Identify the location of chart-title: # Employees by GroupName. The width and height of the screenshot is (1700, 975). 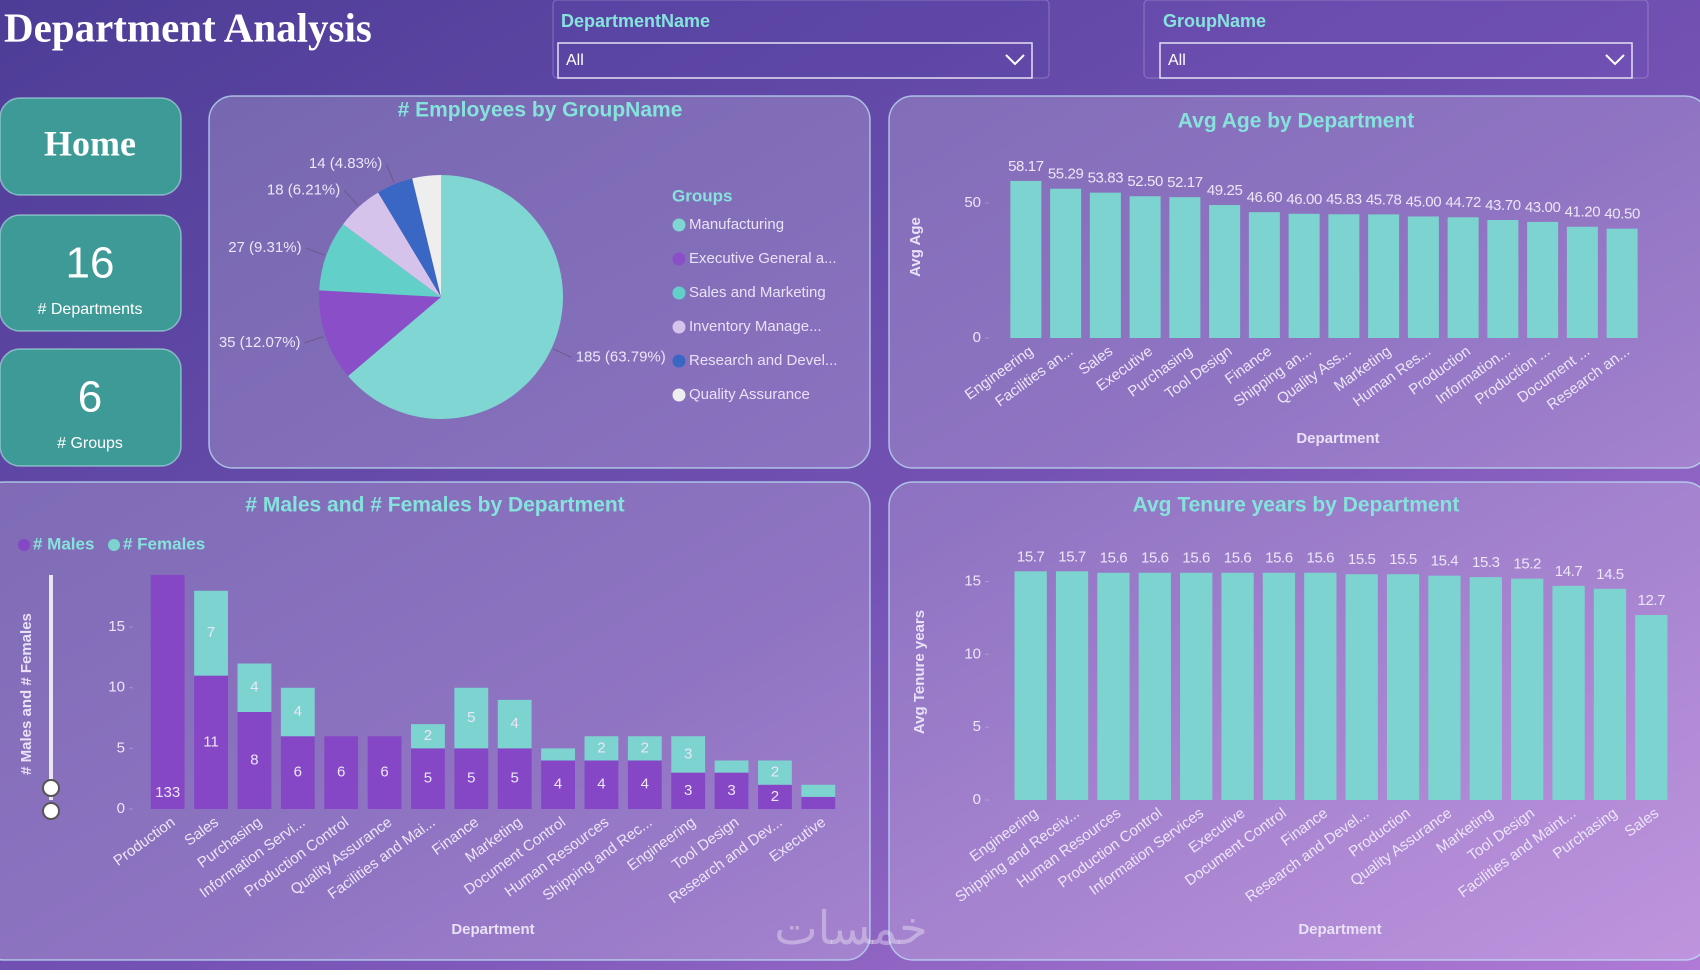
(540, 110).